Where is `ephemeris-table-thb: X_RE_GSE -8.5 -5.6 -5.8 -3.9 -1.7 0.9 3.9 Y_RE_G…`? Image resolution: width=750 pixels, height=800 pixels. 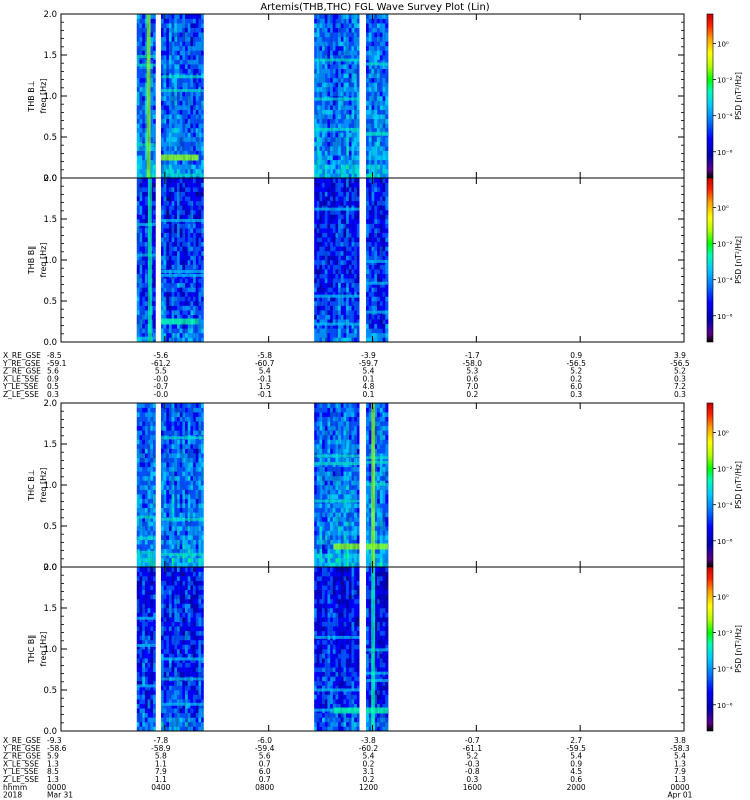
ephemeris-table-thb: X_RE_GSE -8.5 -5.6 -5.8 -3.9 -1.7 0.9 3.9 Y_RE_G… is located at coordinates (346, 375).